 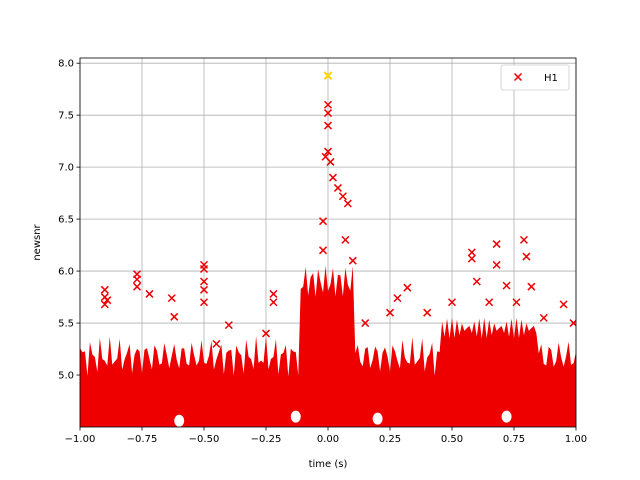 What do you see at coordinates (551, 78) in the screenshot?
I see `legend-label-h1: H1` at bounding box center [551, 78].